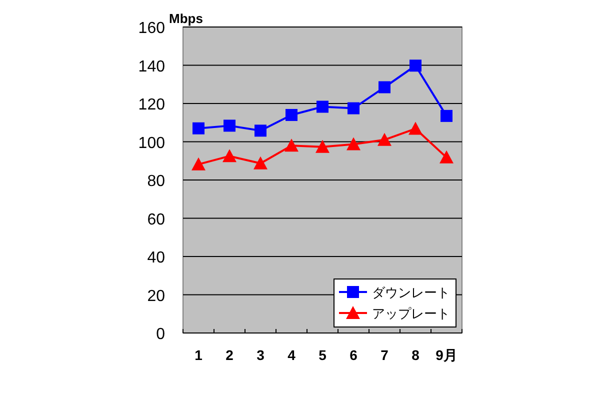 This screenshot has height=400, width=610. I want to click on x-tick-label: 1, so click(198, 355).